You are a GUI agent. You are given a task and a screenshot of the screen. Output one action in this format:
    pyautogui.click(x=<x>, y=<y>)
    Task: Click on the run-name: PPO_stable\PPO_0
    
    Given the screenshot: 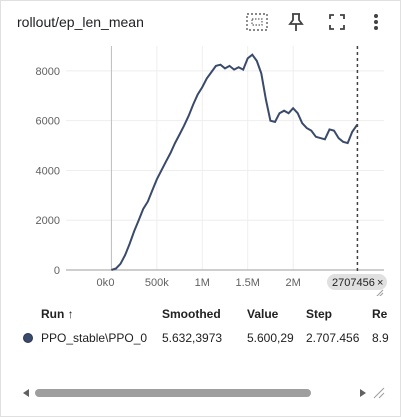 What is the action you would take?
    pyautogui.click(x=94, y=338)
    